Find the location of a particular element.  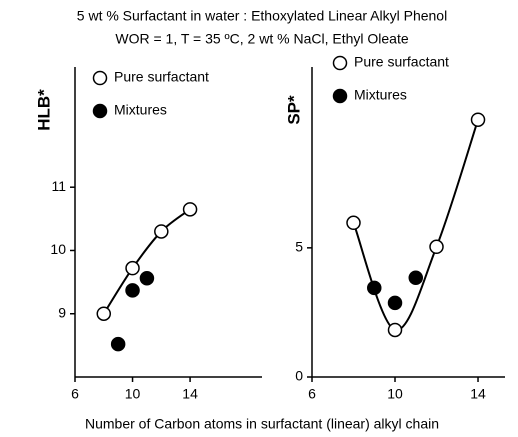

y-tick-label: 10 is located at coordinates (58, 249).